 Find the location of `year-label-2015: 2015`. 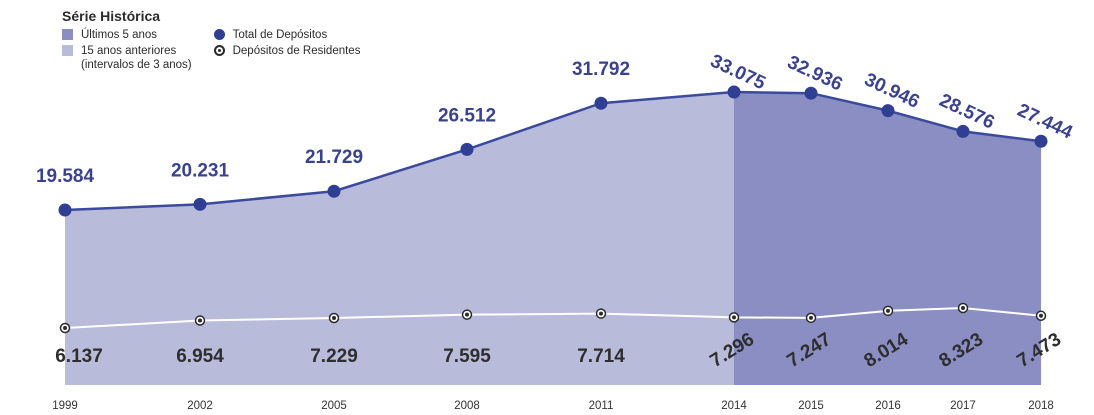

year-label-2015: 2015 is located at coordinates (811, 406).